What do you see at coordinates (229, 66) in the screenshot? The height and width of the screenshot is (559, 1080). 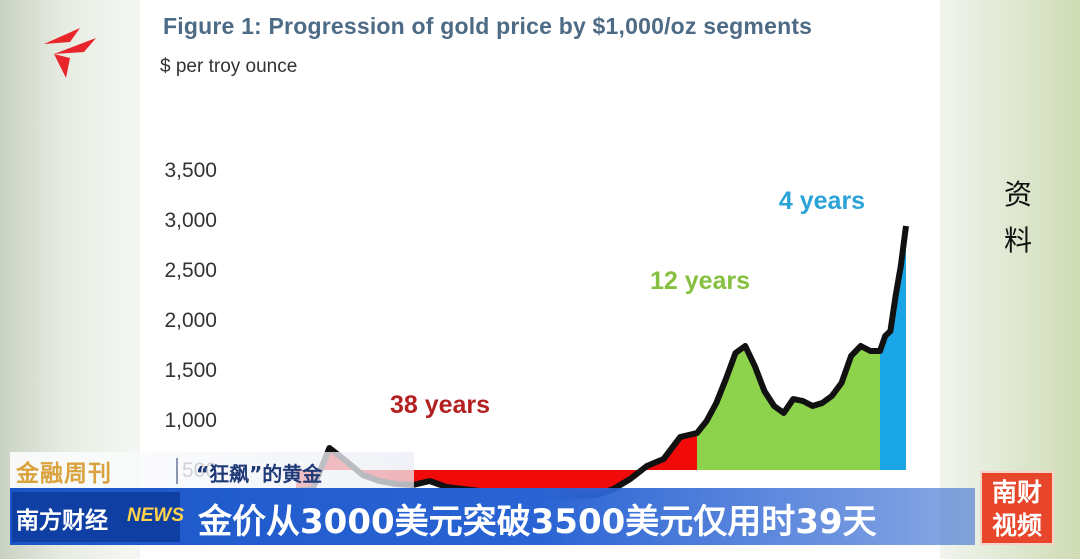 I see `figure-unit-label: $ per troy ounce` at bounding box center [229, 66].